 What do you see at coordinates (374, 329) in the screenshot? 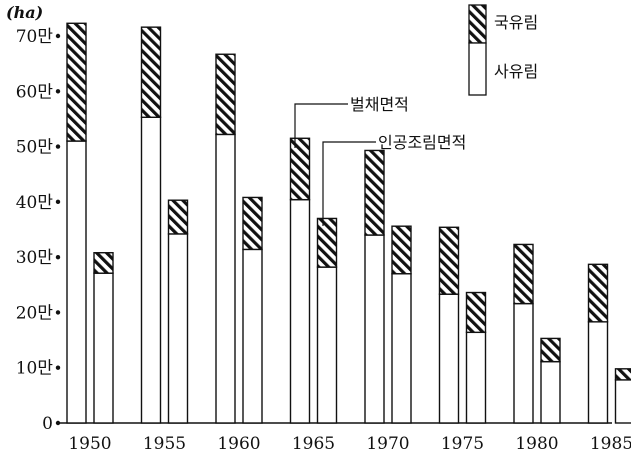
I see `bar-harvest-private-1970` at bounding box center [374, 329].